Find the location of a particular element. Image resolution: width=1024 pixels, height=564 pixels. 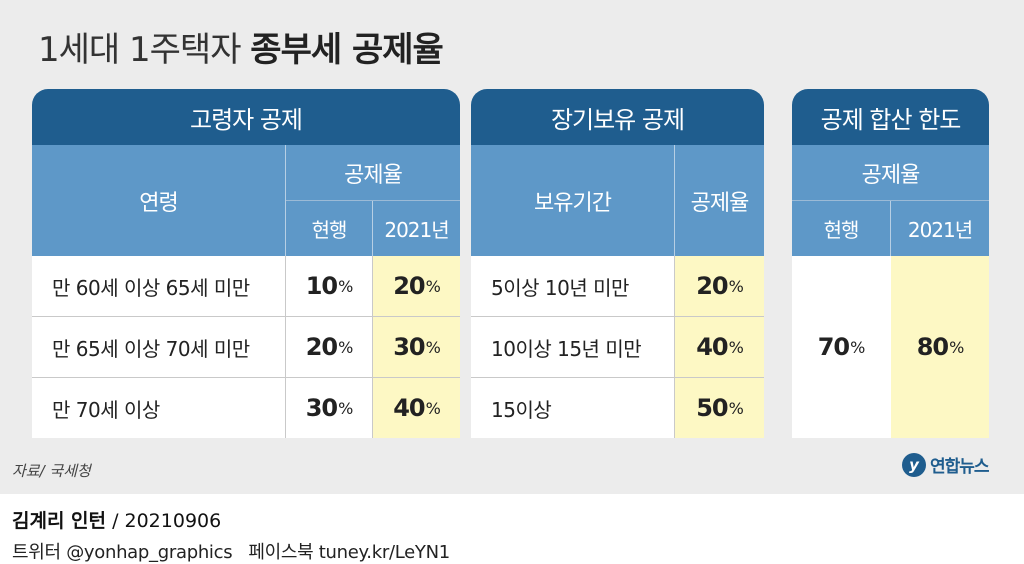

elderly-current-cell: 20% is located at coordinates (329, 347).